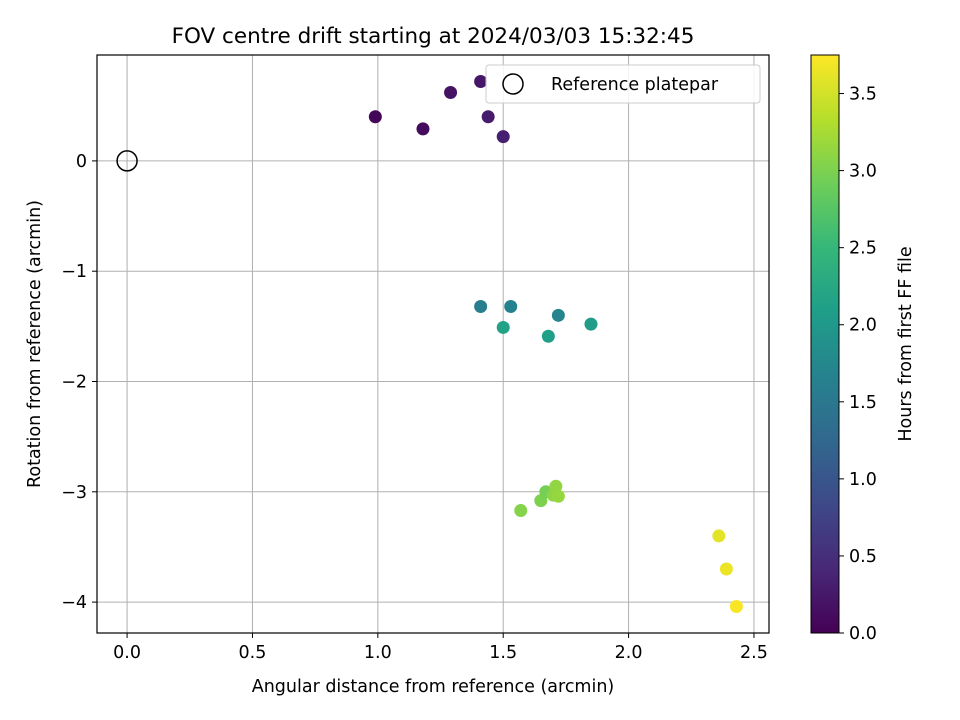  I want to click on y-tick-label: −1, so click(74, 272).